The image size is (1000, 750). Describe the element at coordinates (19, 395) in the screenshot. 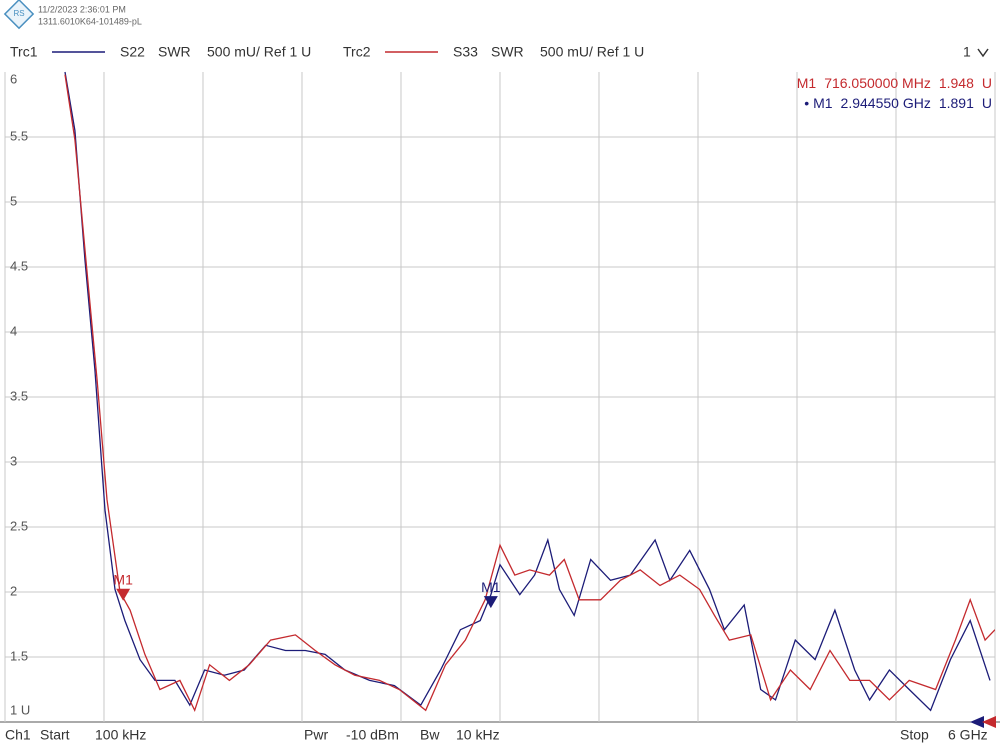

I see `y-tick-label: 3.5` at that location.